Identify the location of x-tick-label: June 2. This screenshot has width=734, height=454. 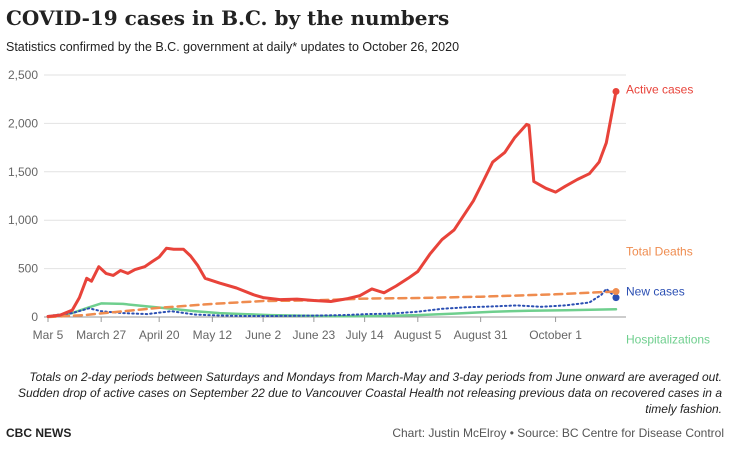
(263, 335).